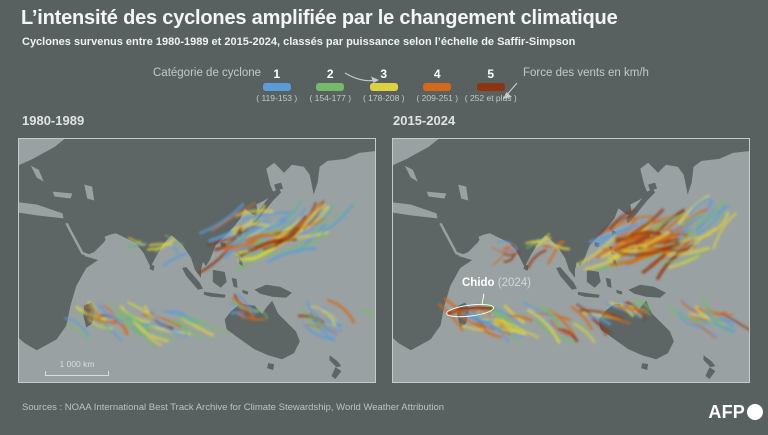 Image resolution: width=768 pixels, height=435 pixels. I want to click on afp-logo: AFP, so click(735, 412).